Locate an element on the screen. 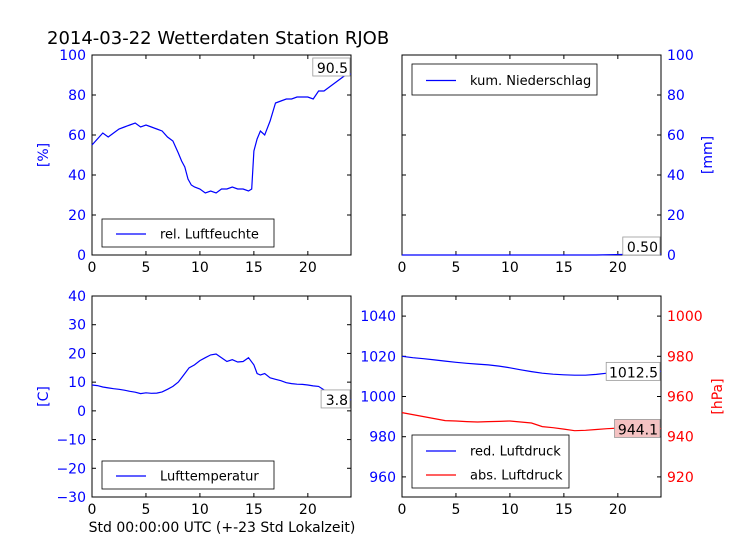 The height and width of the screenshot is (552, 736). y2-tick-label: 920 is located at coordinates (680, 478).